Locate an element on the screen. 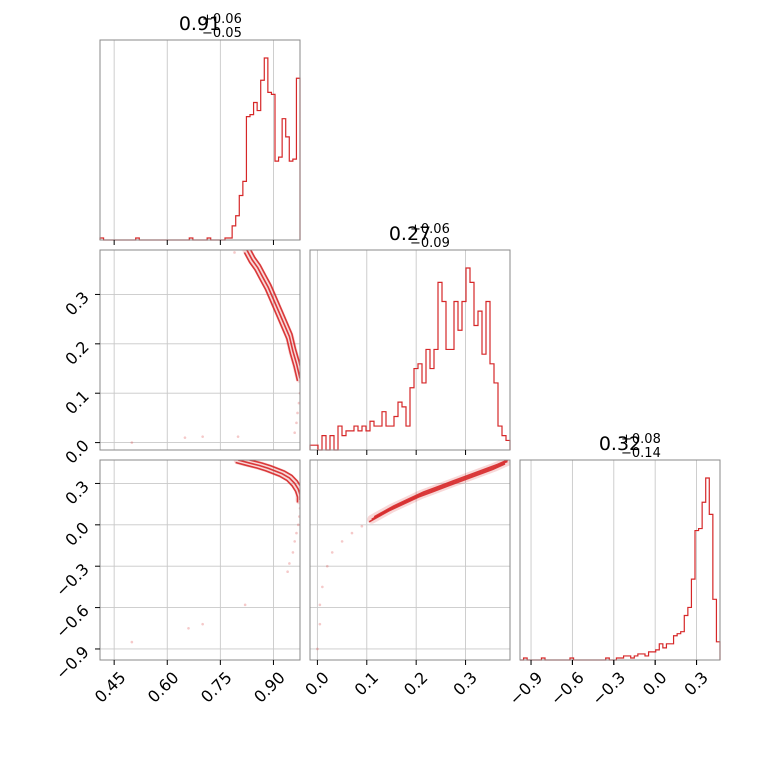  pair-panel-param2-vs-param1 is located at coordinates (200, 350).